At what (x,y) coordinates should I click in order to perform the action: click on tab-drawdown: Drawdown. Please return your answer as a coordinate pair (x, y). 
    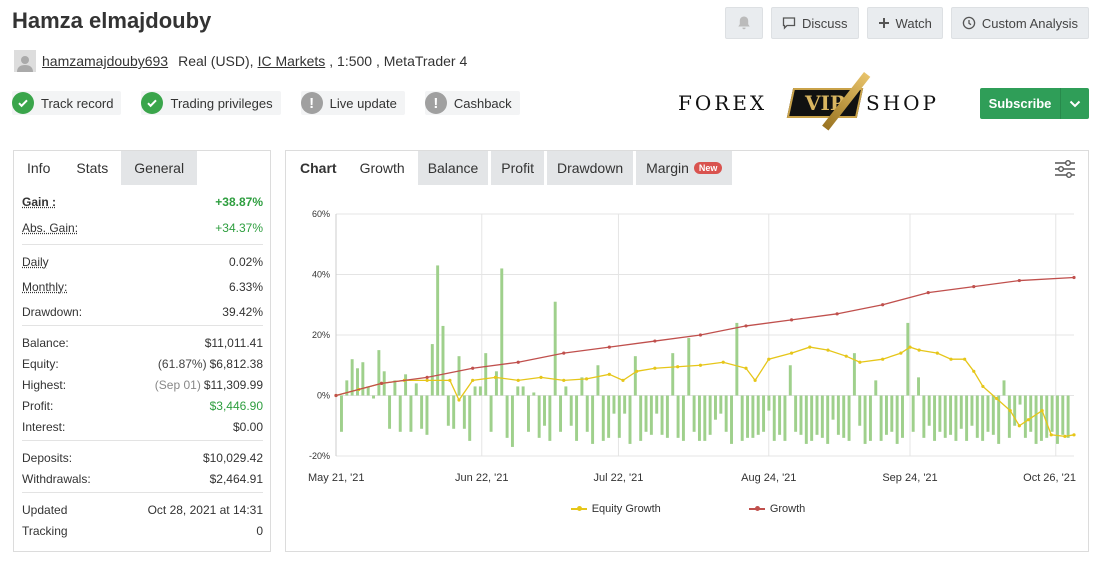
    Looking at the image, I should click on (590, 168).